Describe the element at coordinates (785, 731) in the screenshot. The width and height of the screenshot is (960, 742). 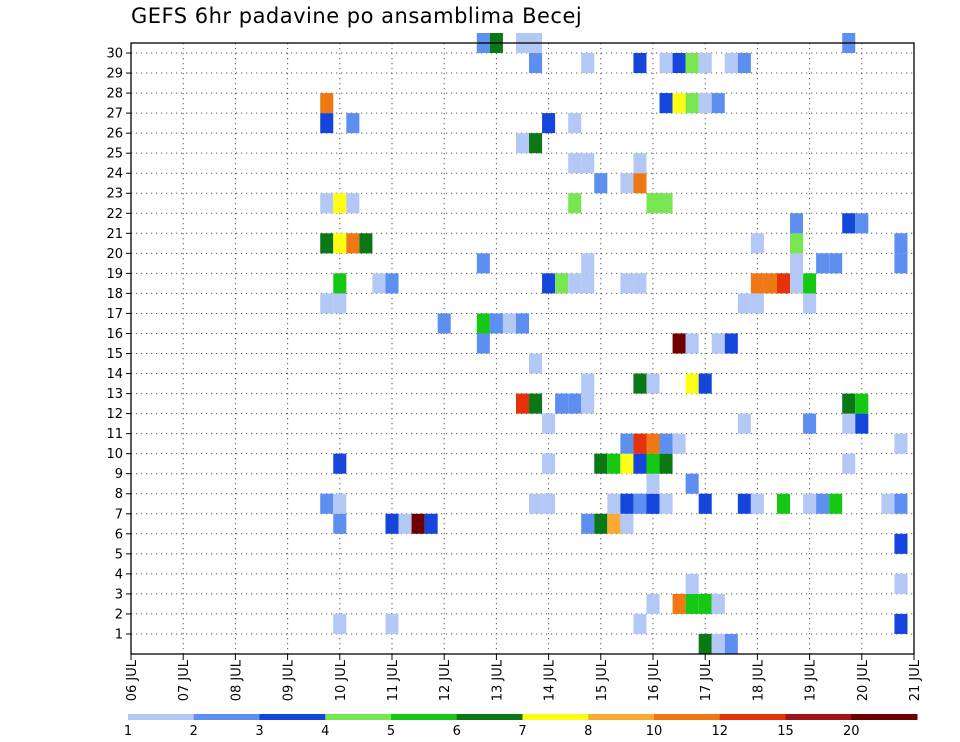
I see `legend-label: 15` at that location.